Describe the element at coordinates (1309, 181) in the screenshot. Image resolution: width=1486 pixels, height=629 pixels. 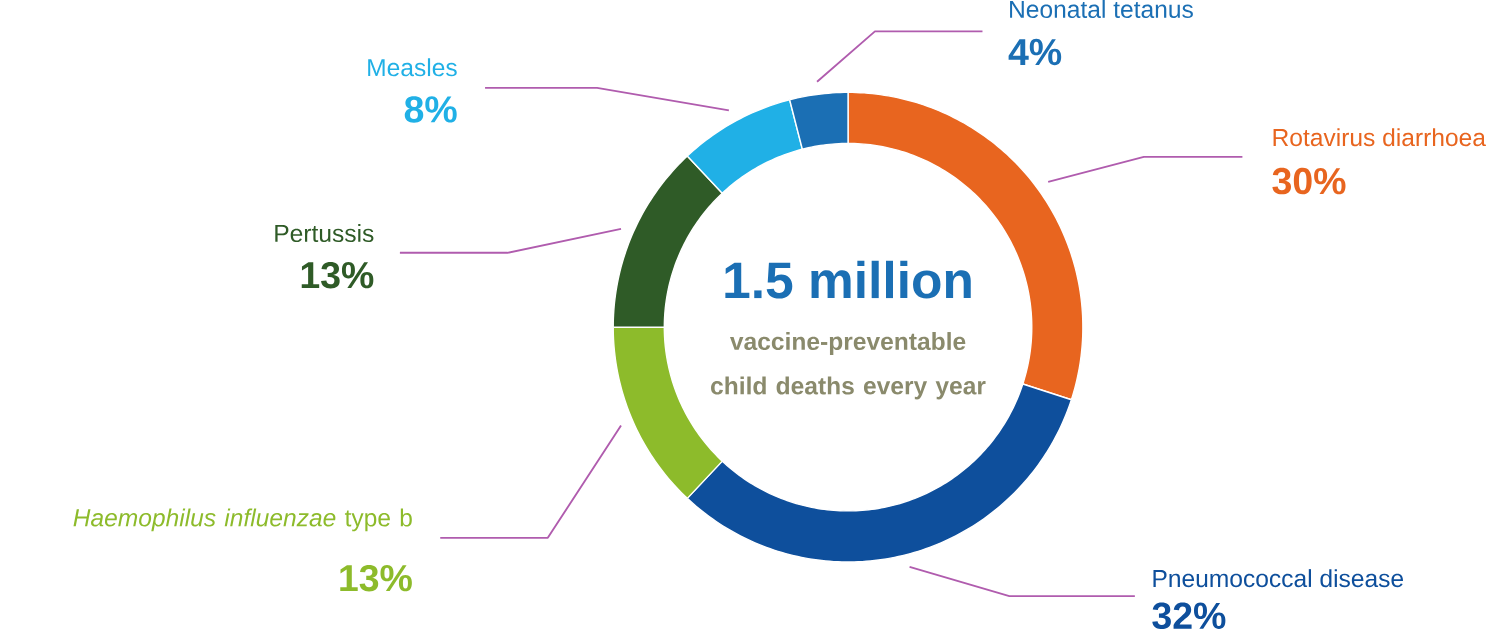
I see `data-label: 30%` at that location.